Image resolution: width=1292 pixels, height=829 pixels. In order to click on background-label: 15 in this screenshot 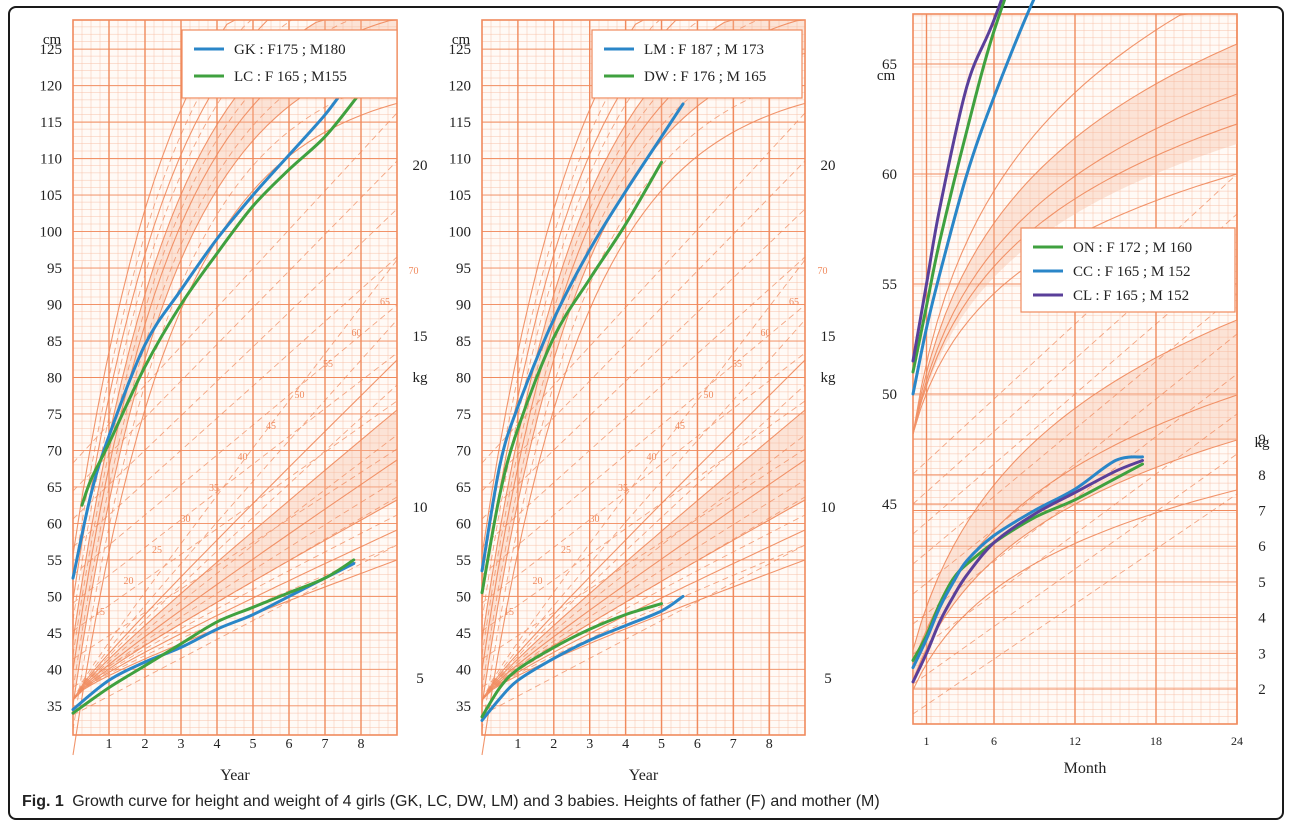, I will do `click(100, 612)`.